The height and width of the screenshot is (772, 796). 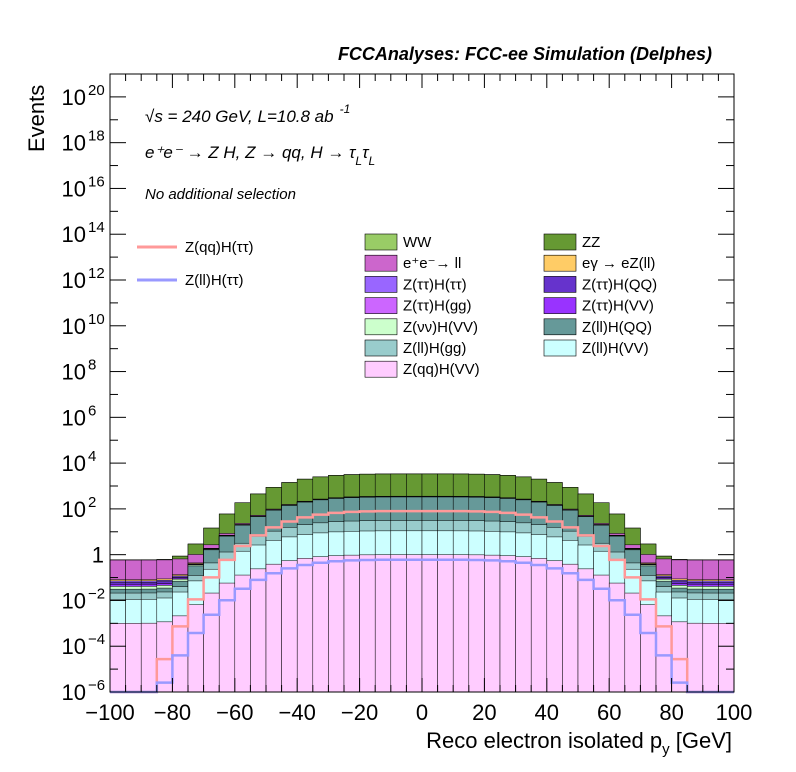 What do you see at coordinates (359, 712) in the screenshot?
I see `x-tick-label: −20` at bounding box center [359, 712].